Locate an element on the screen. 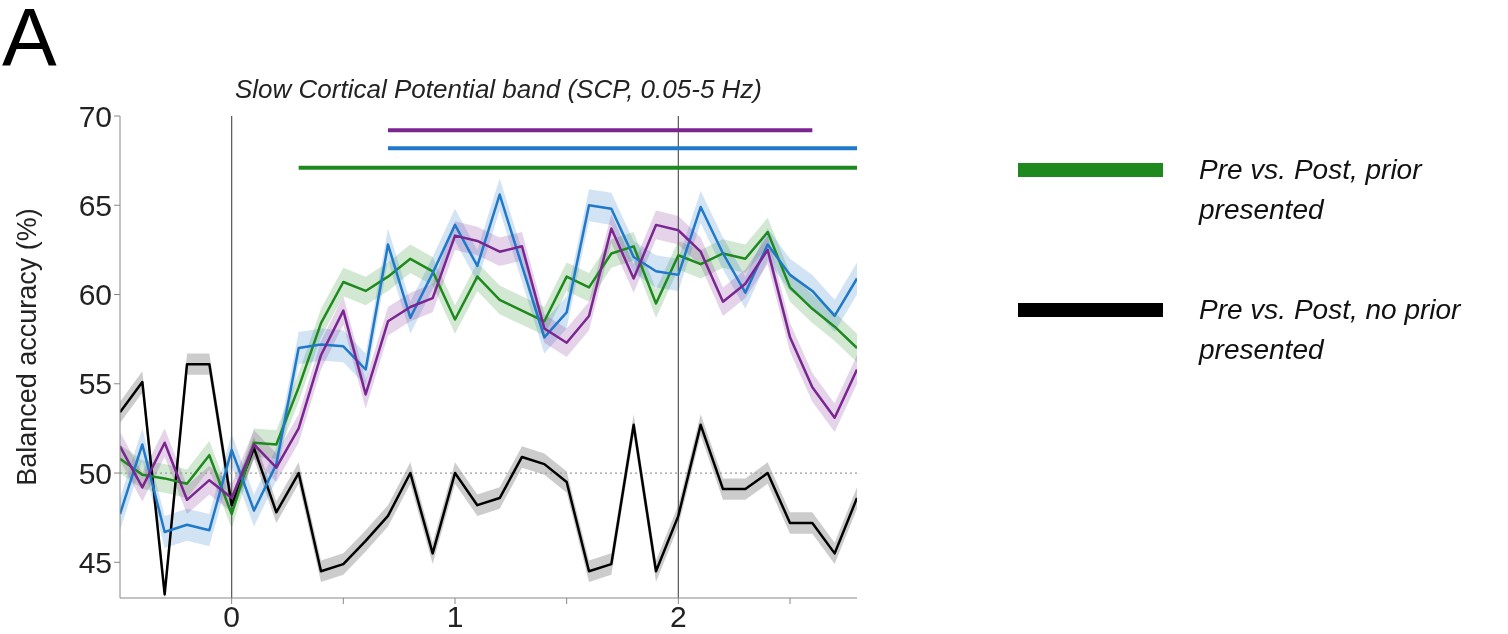 The width and height of the screenshot is (1508, 634). y-tick-label: 45 is located at coordinates (95, 562).